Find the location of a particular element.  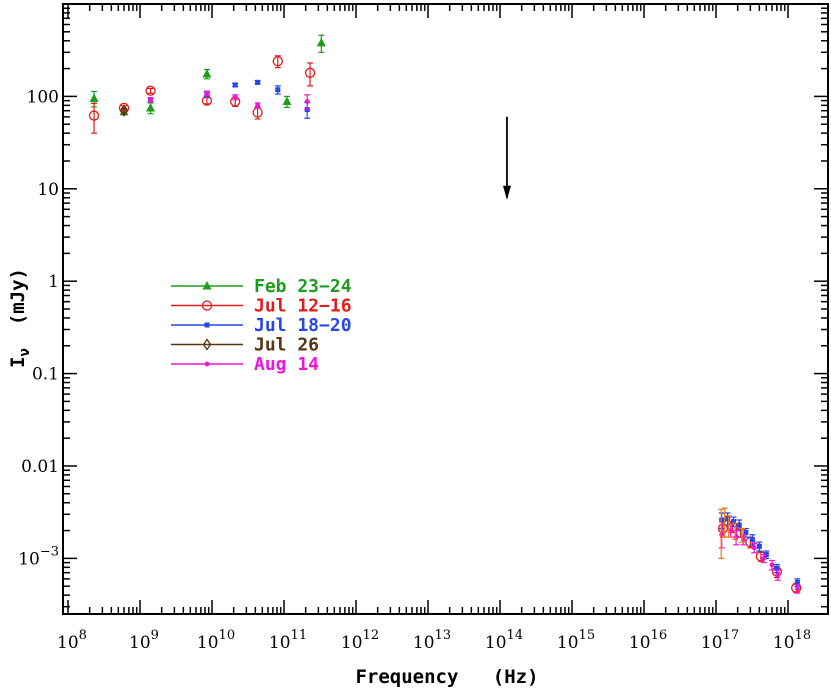

x-tick-label: 10¹⁸ is located at coordinates (792, 640).